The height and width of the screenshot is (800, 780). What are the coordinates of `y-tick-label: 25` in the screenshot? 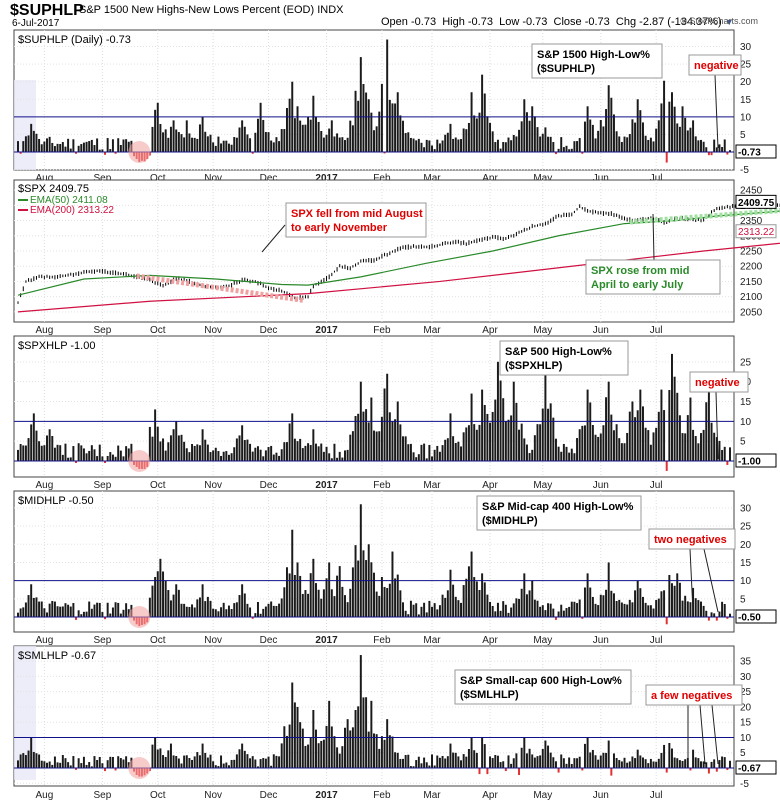 It's located at (746, 65).